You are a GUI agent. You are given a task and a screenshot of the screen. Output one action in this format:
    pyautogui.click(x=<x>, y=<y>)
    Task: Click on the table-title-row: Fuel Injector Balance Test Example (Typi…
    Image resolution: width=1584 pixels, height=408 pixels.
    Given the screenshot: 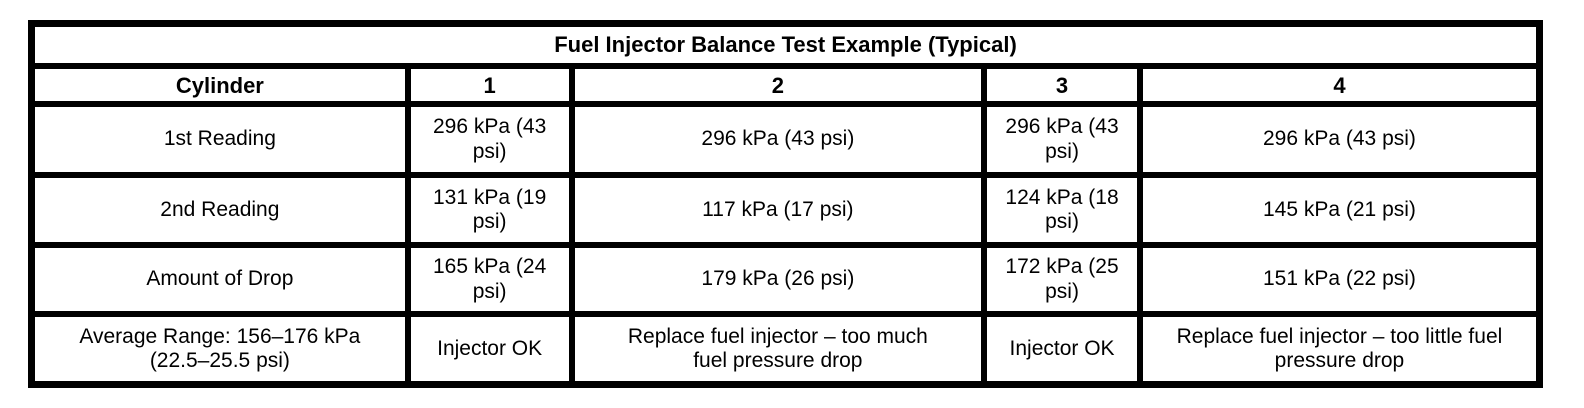 What is the action you would take?
    pyautogui.click(x=785, y=45)
    